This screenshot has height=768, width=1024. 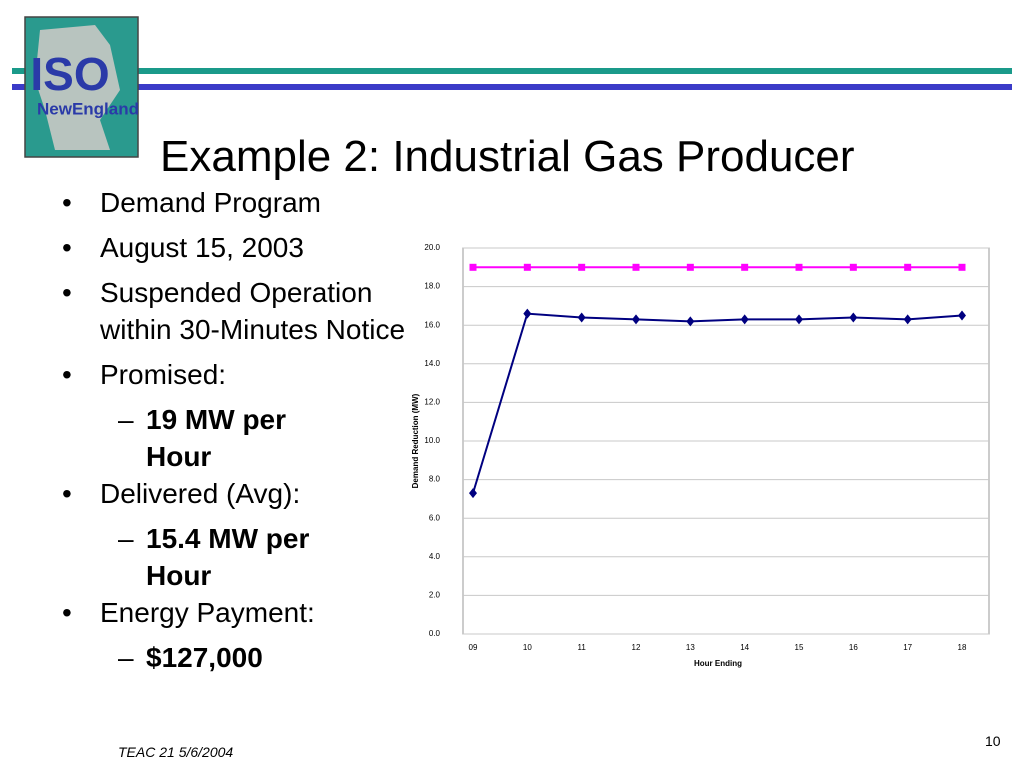 I want to click on bullet: Demand Program, so click(x=236, y=202).